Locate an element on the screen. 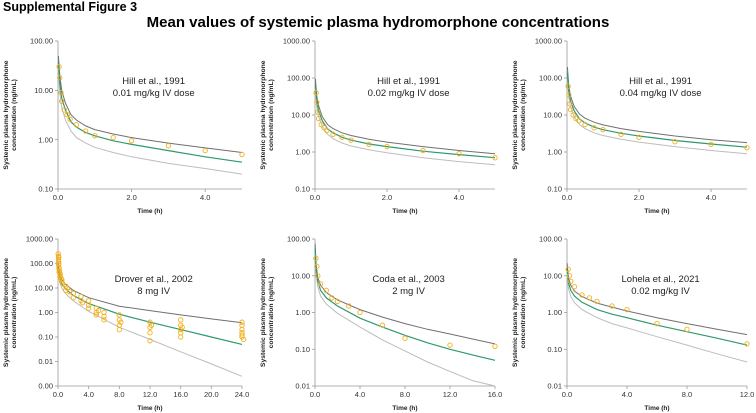 The height and width of the screenshot is (413, 756). study-annotation: 0.02 mg/kg IV is located at coordinates (660, 291).